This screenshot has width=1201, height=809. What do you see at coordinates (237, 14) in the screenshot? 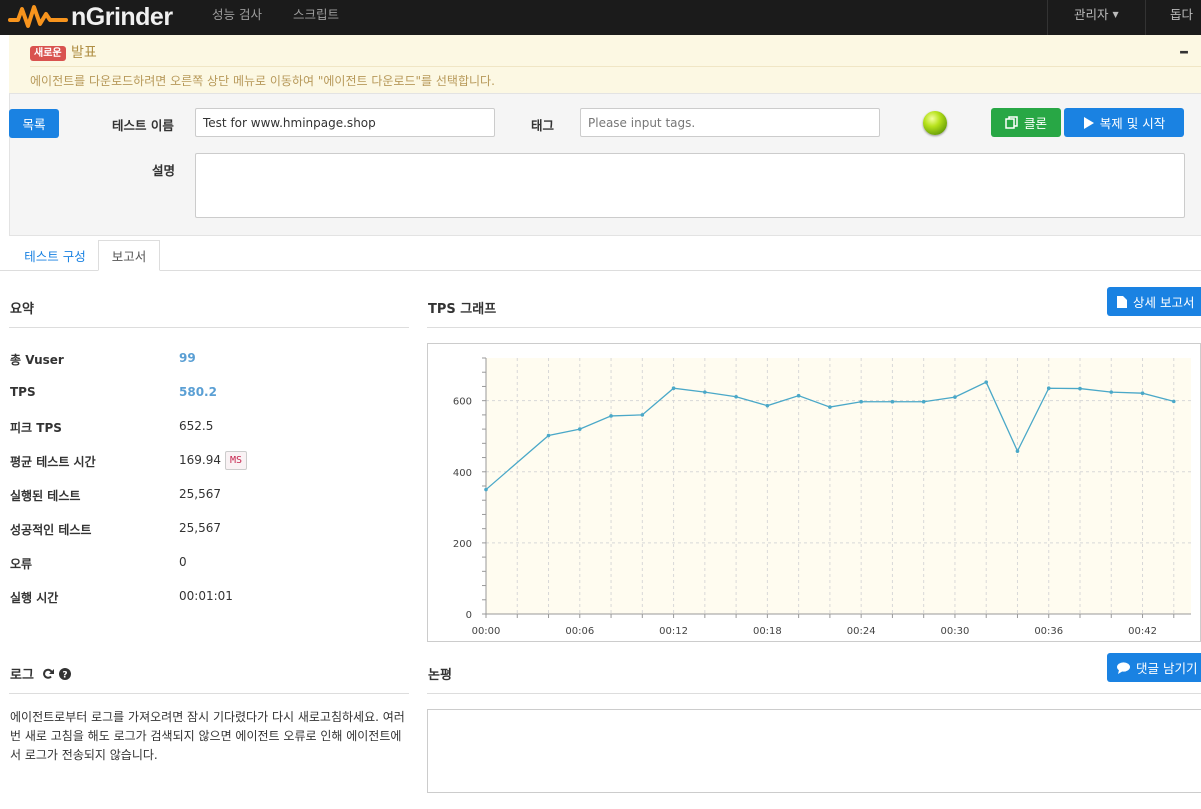
I see `nav-performance-test: 성능 검사` at bounding box center [237, 14].